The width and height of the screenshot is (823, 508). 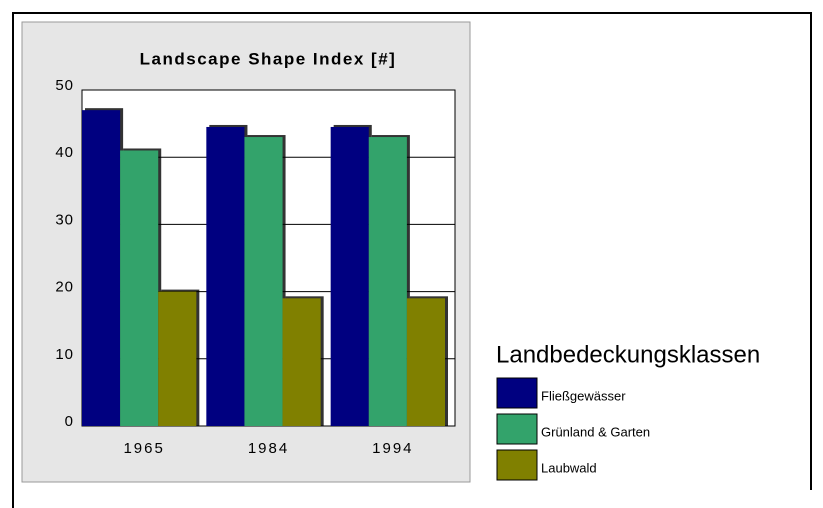 I want to click on chart-title: Landscape Shape Index [#], so click(x=268, y=58).